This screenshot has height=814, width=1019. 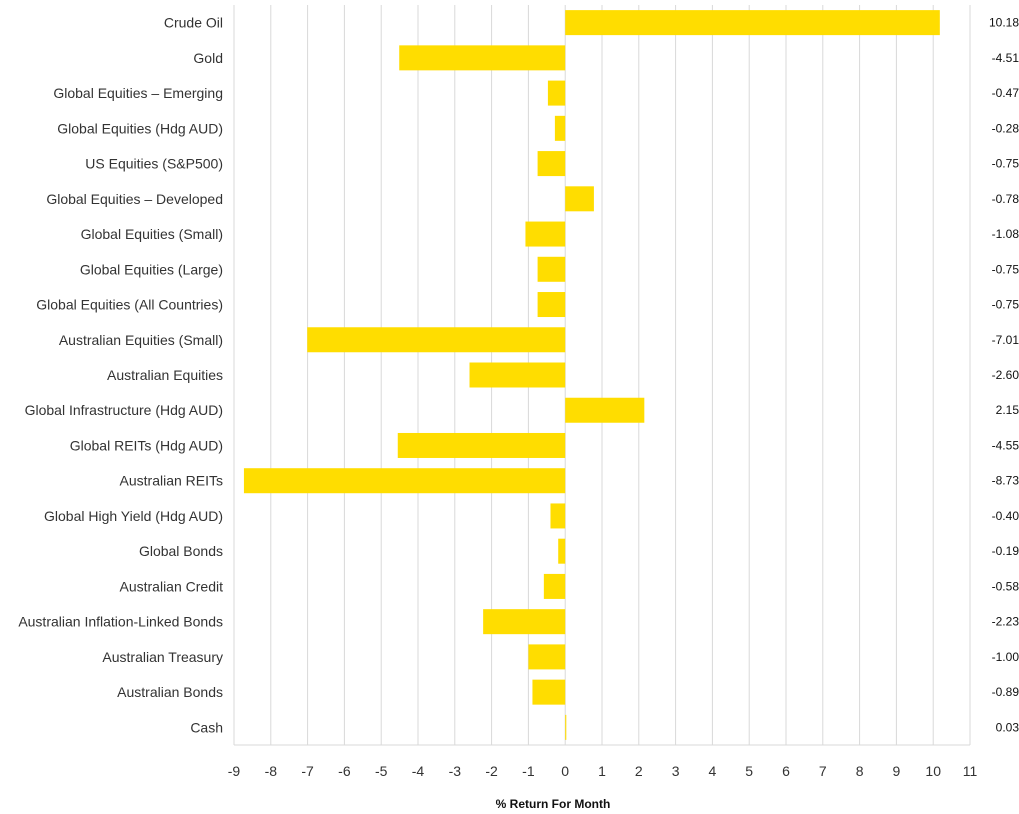 What do you see at coordinates (639, 771) in the screenshot?
I see `x-tick-label: 2` at bounding box center [639, 771].